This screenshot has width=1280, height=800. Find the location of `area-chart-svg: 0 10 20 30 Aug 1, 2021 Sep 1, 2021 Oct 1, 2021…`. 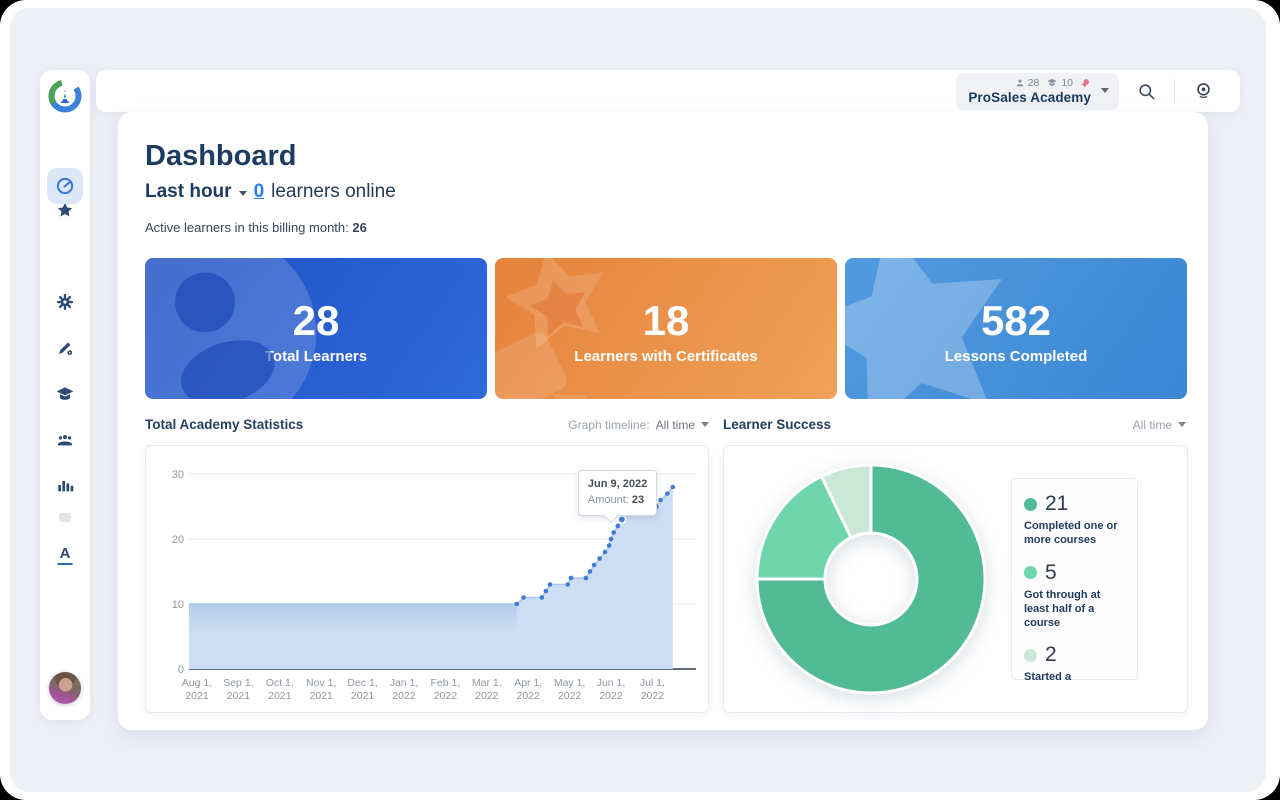

area-chart-svg: 0 10 20 30 Aug 1, 2021 Sep 1, 2021 Oct 1, 2021… is located at coordinates (434, 585).